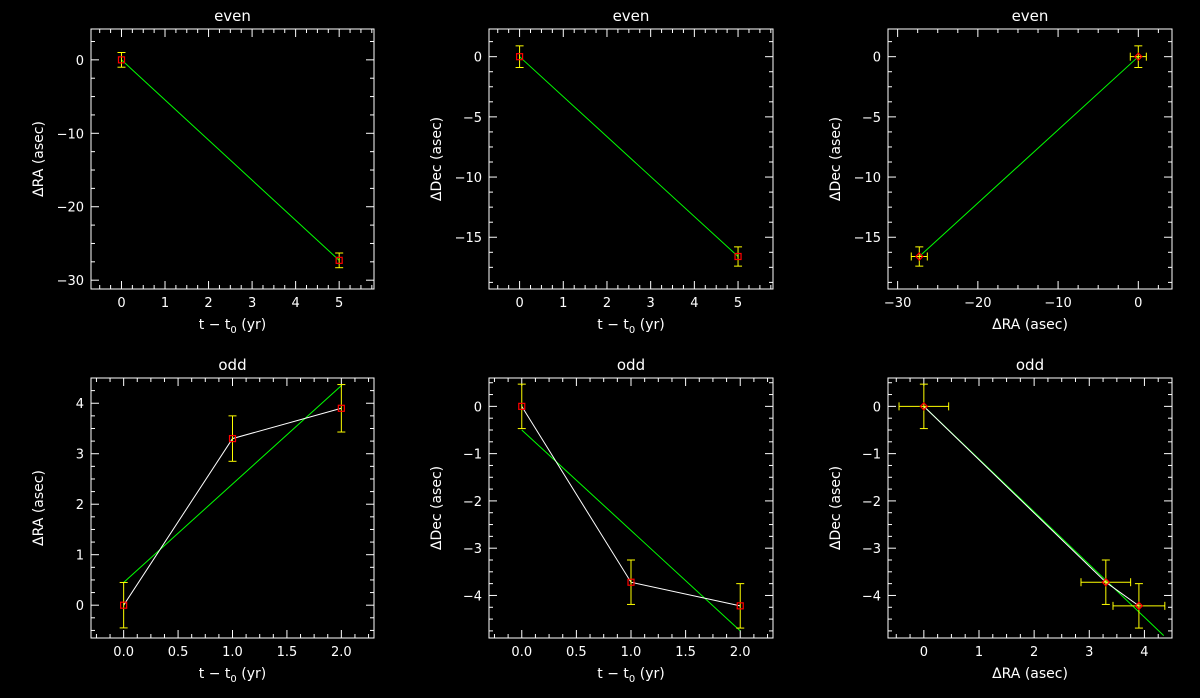  What do you see at coordinates (897, 303) in the screenshot?
I see `x-tick-label: −30` at bounding box center [897, 303].